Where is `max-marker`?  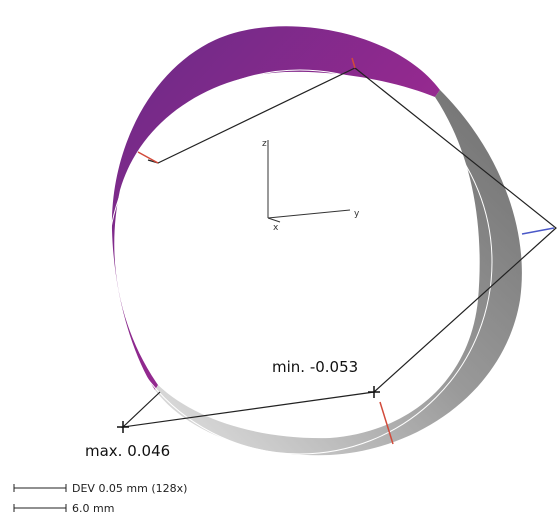 max-marker is located at coordinates (123, 427).